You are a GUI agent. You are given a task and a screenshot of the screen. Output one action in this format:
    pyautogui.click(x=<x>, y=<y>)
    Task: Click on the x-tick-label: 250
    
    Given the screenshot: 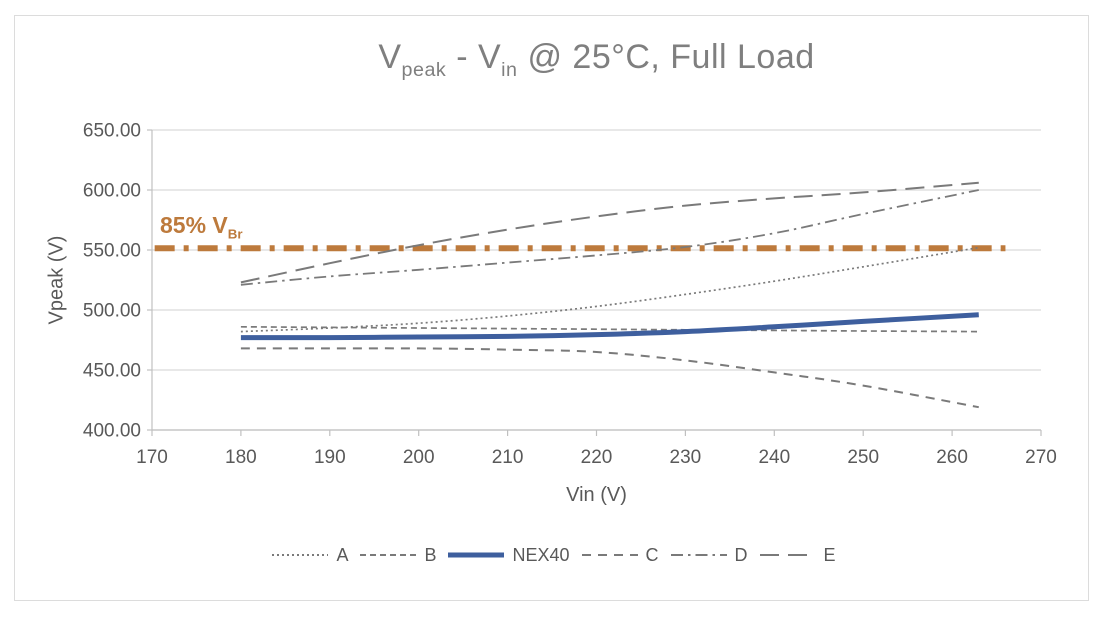 What is the action you would take?
    pyautogui.click(x=863, y=457)
    